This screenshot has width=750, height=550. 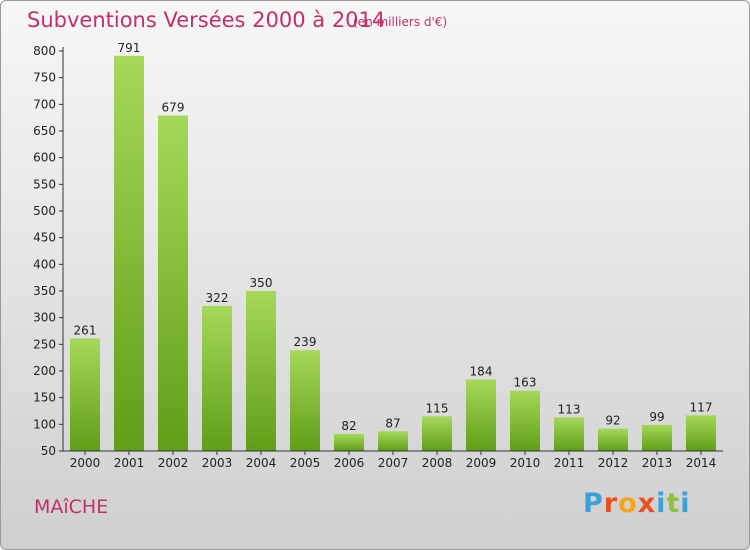 What do you see at coordinates (525, 383) in the screenshot?
I see `bar-value-label: 163` at bounding box center [525, 383].